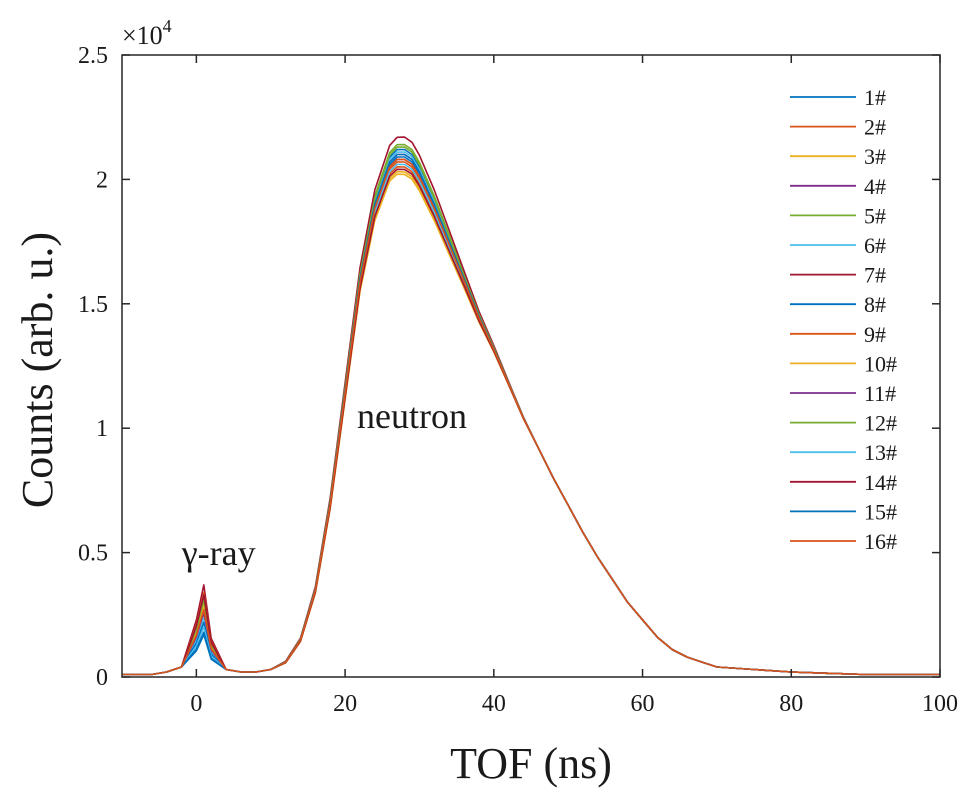 The image size is (976, 801). What do you see at coordinates (875, 245) in the screenshot?
I see `legend-label: 6#` at bounding box center [875, 245].